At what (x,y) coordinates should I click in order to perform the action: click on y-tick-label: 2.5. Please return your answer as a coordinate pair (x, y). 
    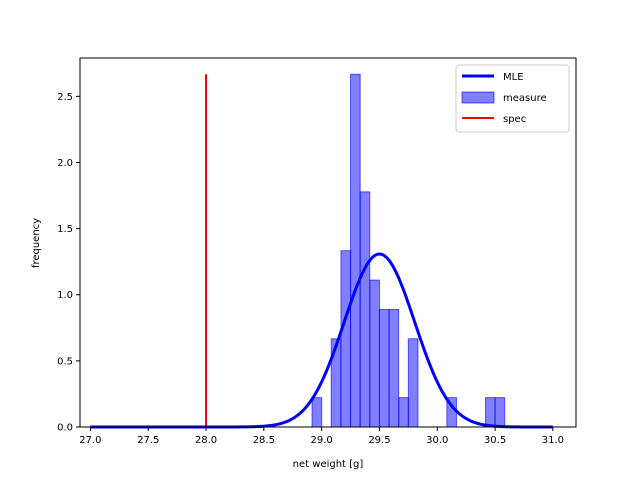
    Looking at the image, I should click on (65, 97).